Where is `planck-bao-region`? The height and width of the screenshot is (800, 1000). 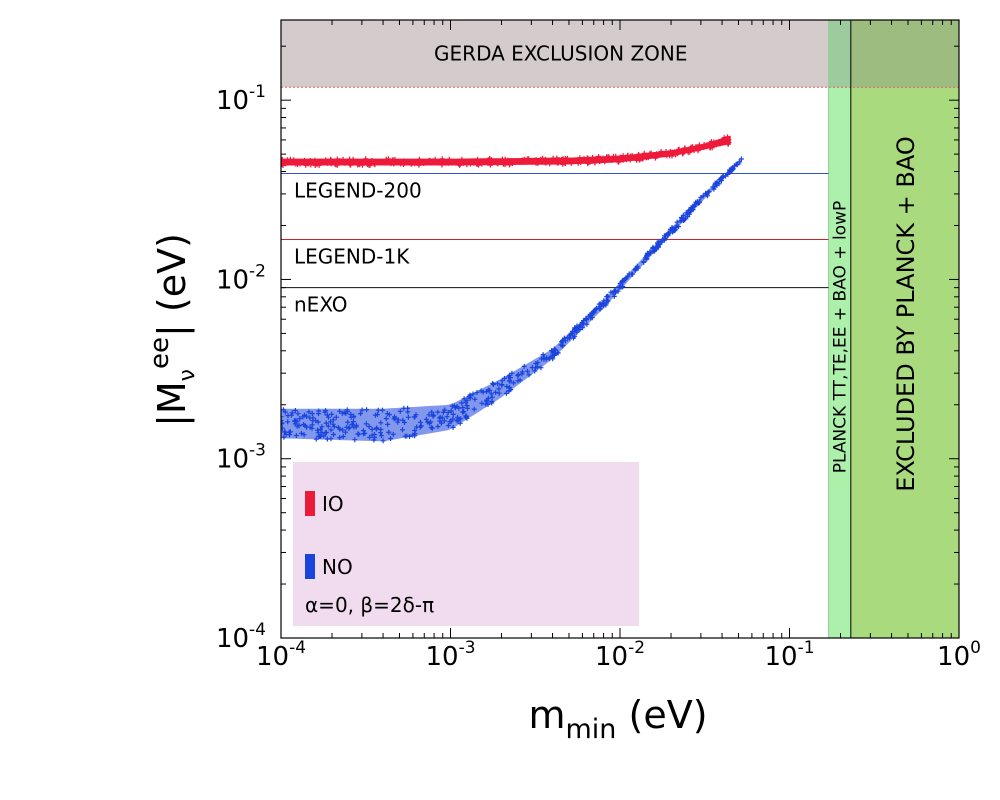 planck-bao-region is located at coordinates (904, 329).